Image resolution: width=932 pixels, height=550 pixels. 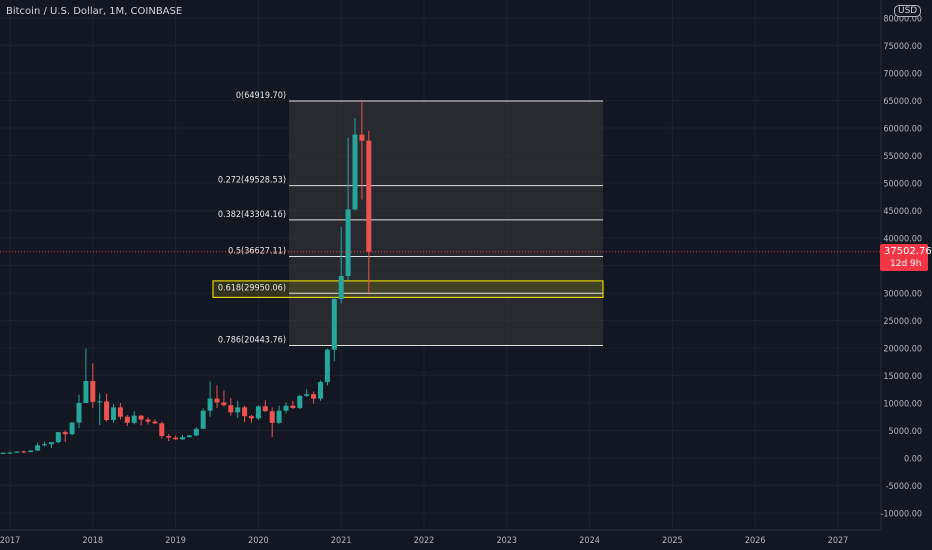 What do you see at coordinates (252, 215) in the screenshot?
I see `fib-level-label: 0.382(43304.16)` at bounding box center [252, 215].